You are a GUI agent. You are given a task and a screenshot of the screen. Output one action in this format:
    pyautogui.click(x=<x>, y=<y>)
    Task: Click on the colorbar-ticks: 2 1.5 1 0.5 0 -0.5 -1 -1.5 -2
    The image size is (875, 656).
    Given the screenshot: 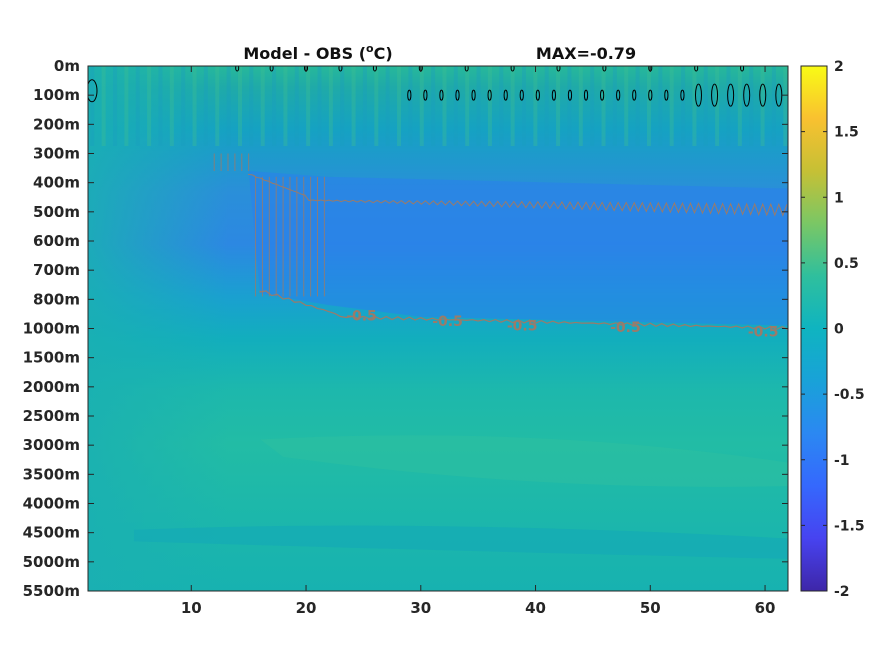 What is the action you would take?
    pyautogui.click(x=833, y=329)
    